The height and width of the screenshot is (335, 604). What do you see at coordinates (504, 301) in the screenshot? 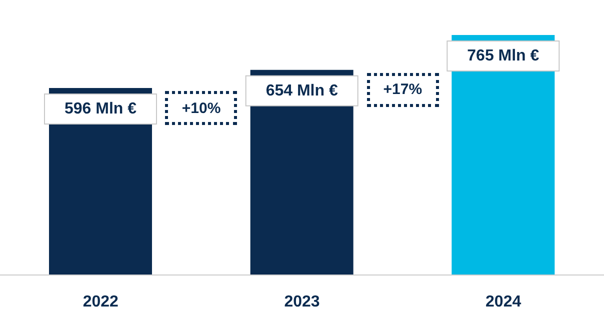
I see `x-tick-label: 2024` at bounding box center [504, 301].